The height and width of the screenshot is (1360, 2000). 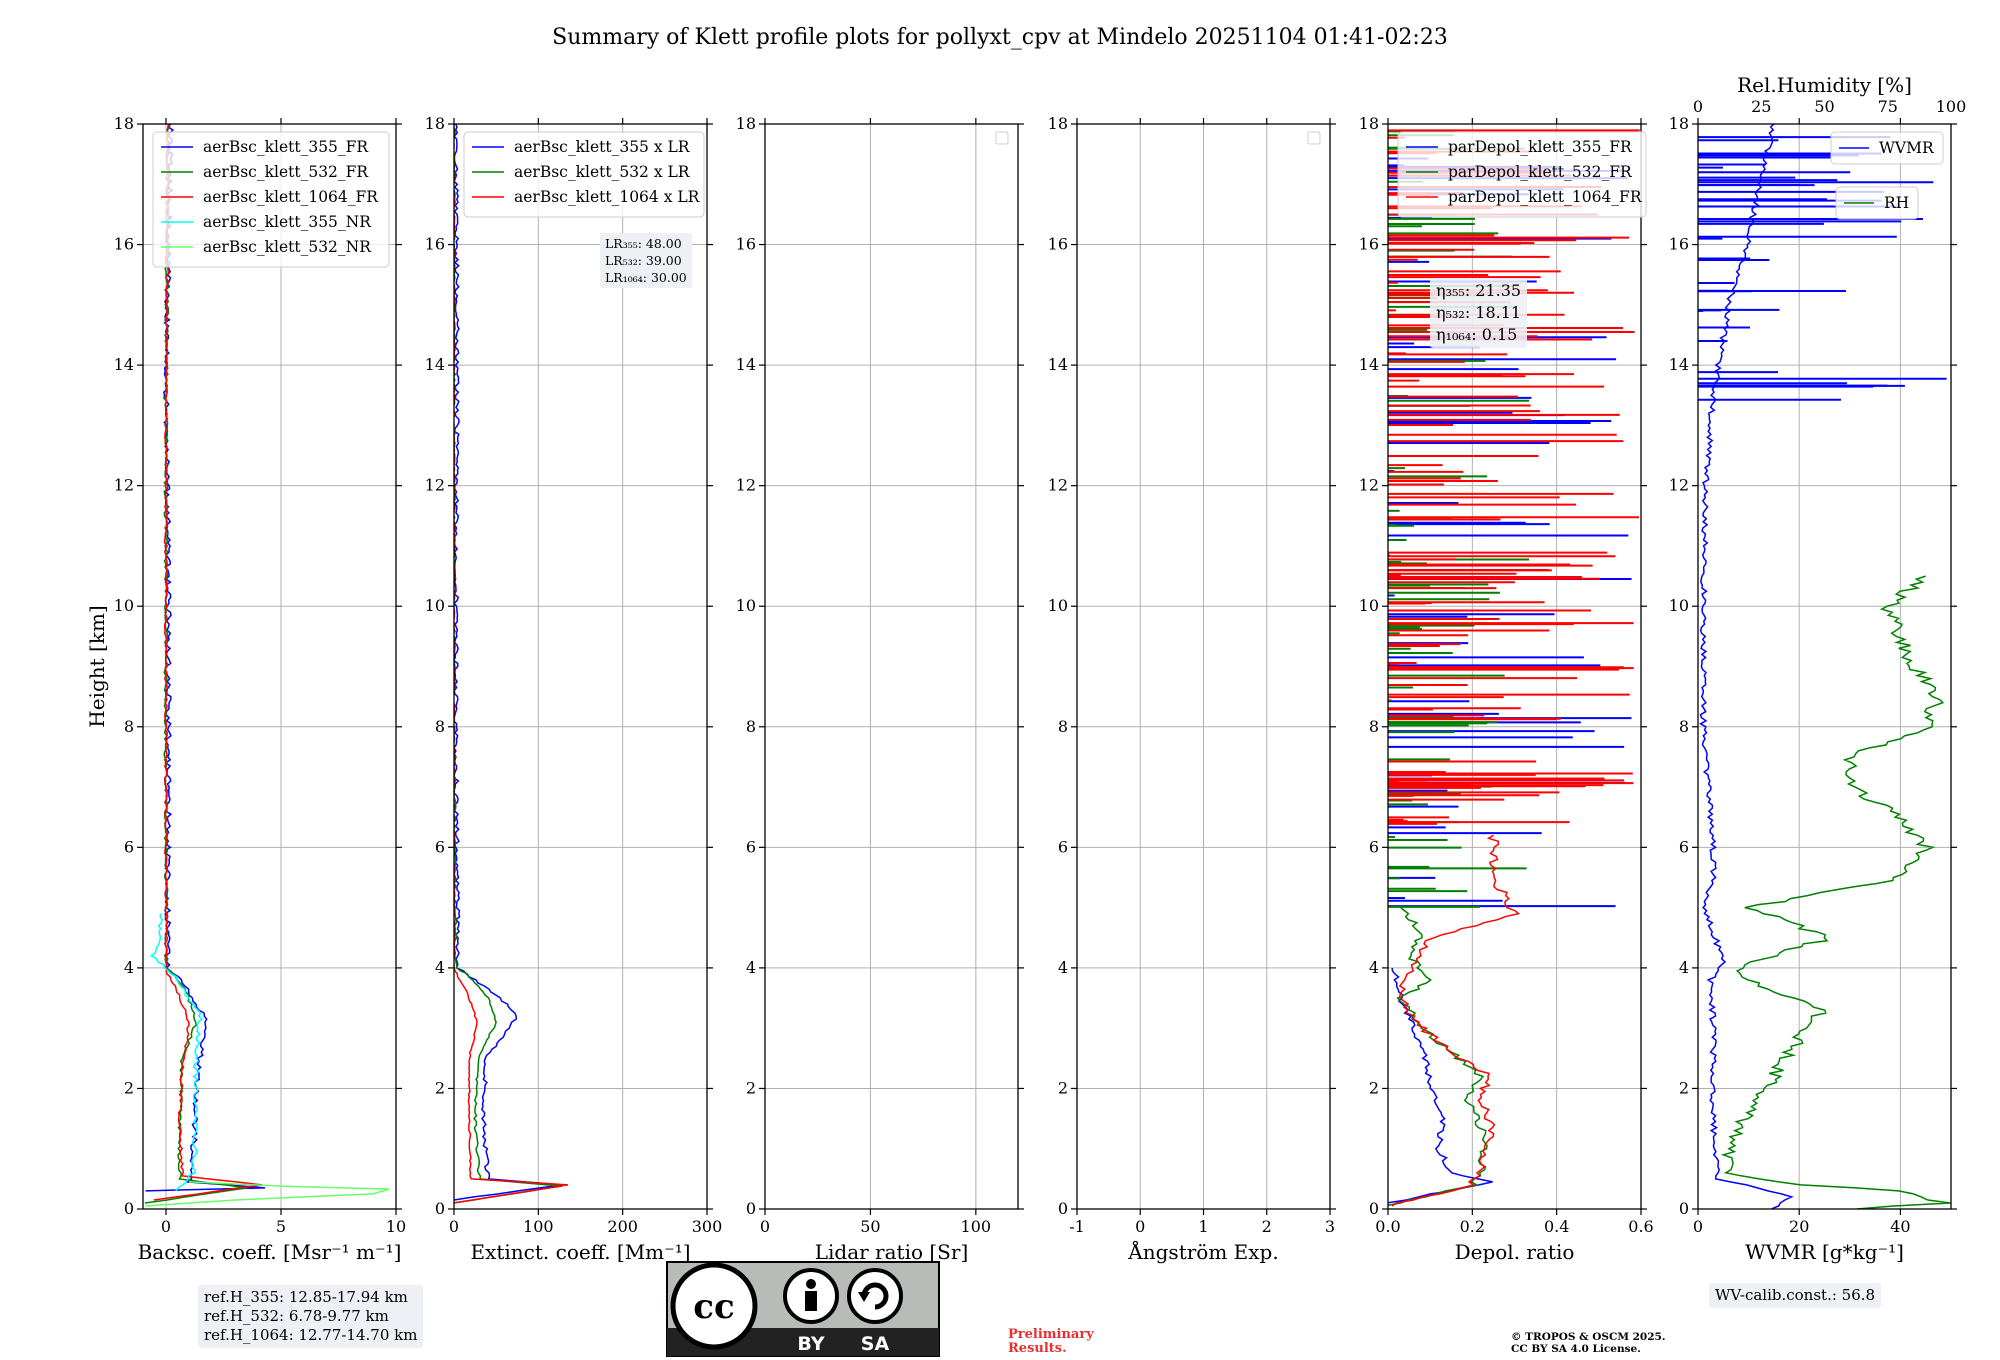 What do you see at coordinates (1640, 1226) in the screenshot?
I see `x-tick-label: 0.6` at bounding box center [1640, 1226].